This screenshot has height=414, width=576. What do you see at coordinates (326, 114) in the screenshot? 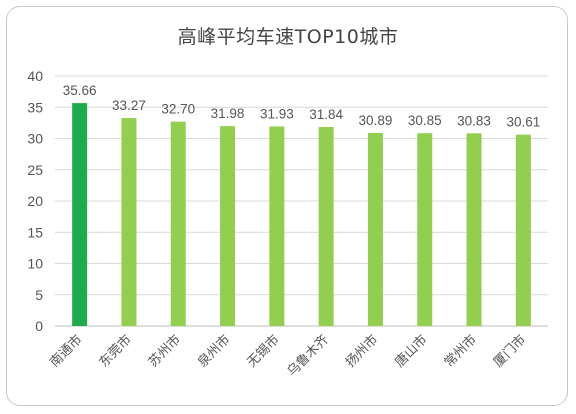
I see `data-label: 31.84` at bounding box center [326, 114].